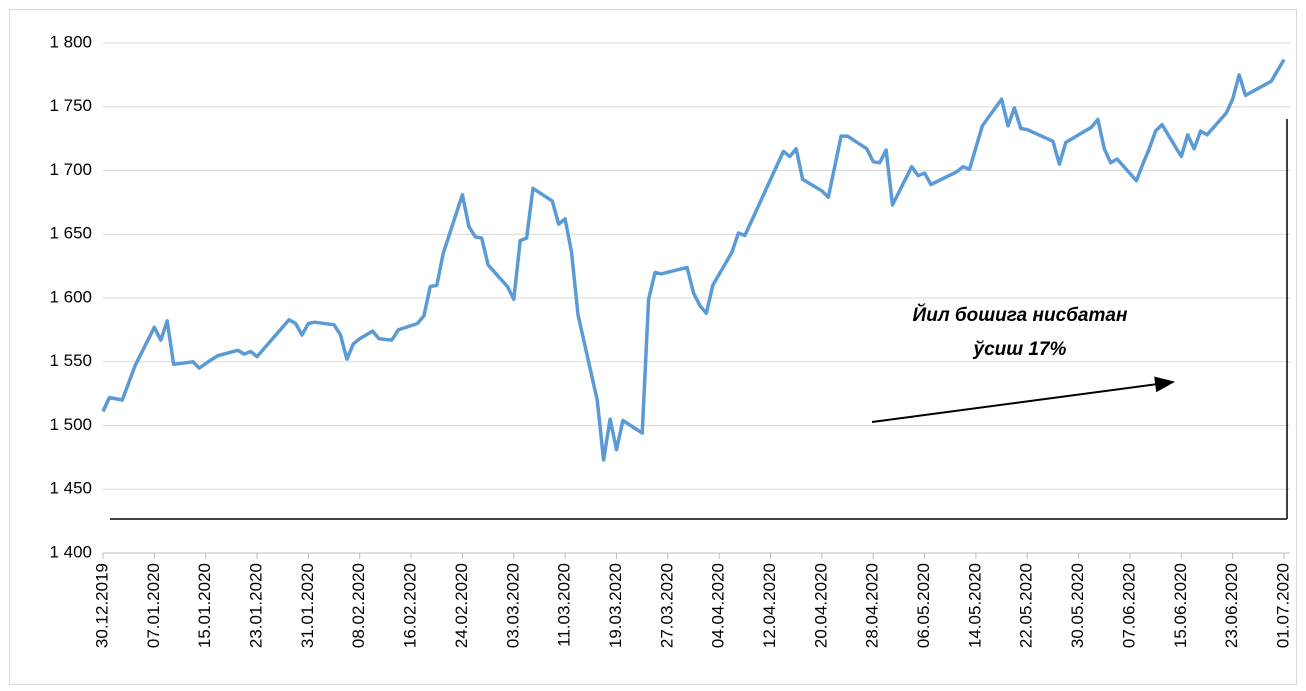 This screenshot has height=691, width=1306. Describe the element at coordinates (974, 605) in the screenshot. I see `x-tick-label: 14.05.2020` at that location.